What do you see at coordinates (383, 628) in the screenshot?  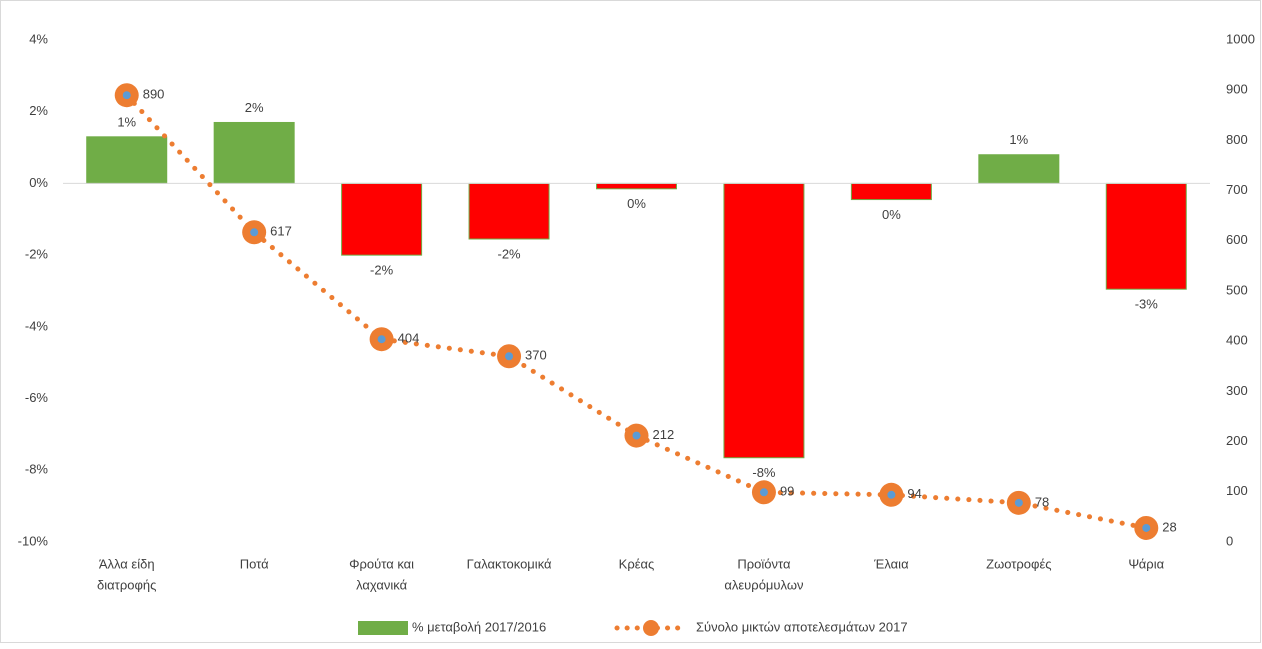 I see `legend-bar-swatch` at bounding box center [383, 628].